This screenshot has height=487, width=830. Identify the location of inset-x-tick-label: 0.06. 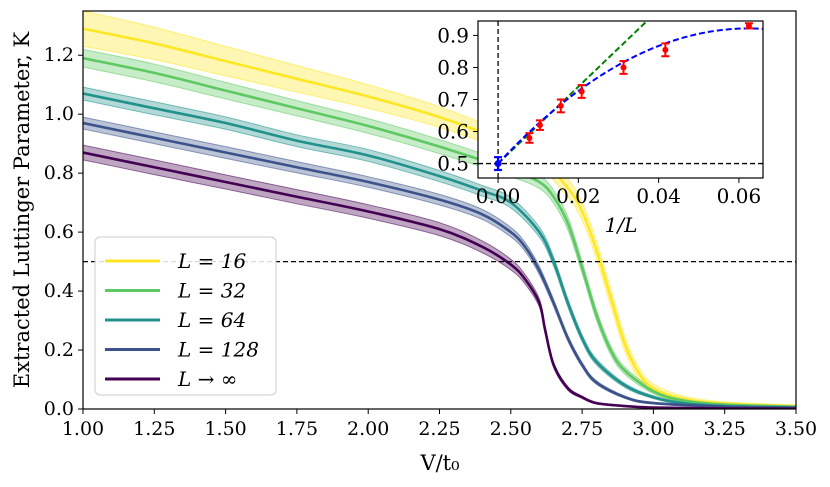
(739, 196).